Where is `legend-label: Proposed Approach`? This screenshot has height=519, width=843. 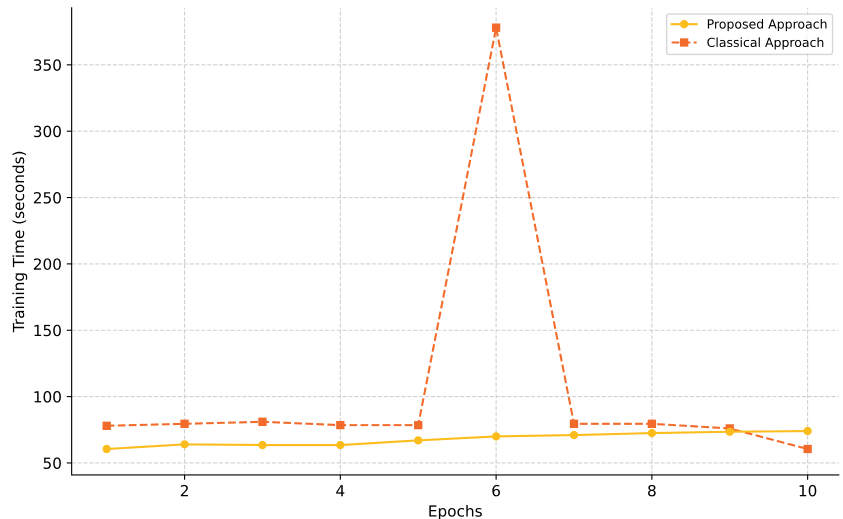 legend-label: Proposed Approach is located at coordinates (767, 25).